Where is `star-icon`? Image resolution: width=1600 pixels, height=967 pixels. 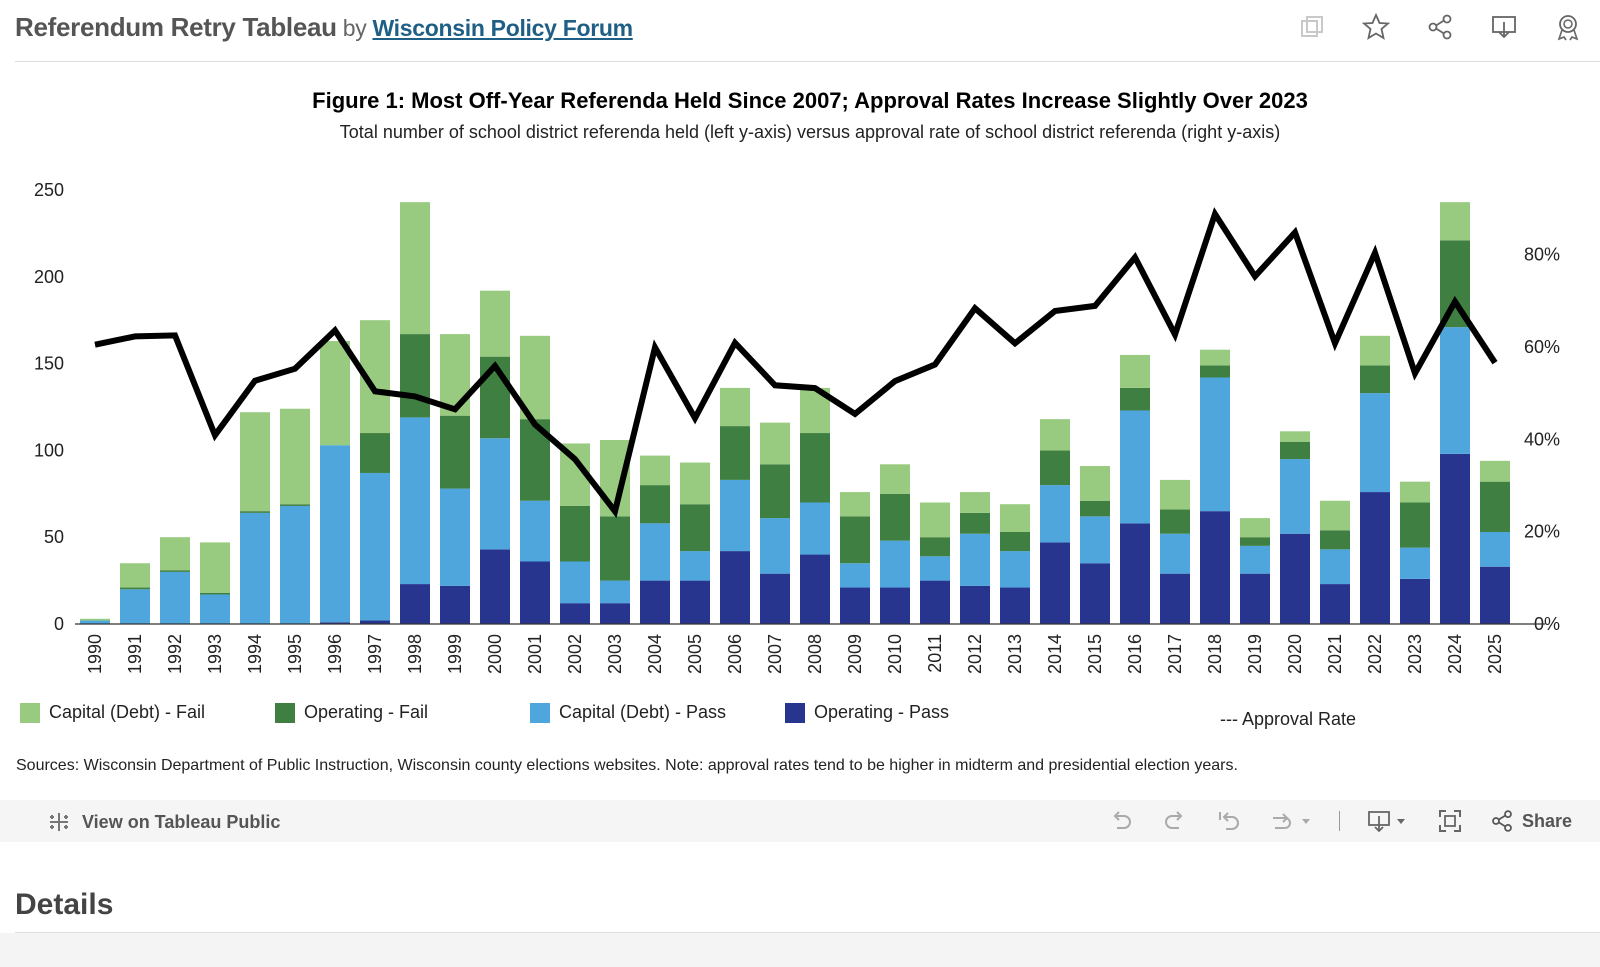 star-icon is located at coordinates (1376, 27).